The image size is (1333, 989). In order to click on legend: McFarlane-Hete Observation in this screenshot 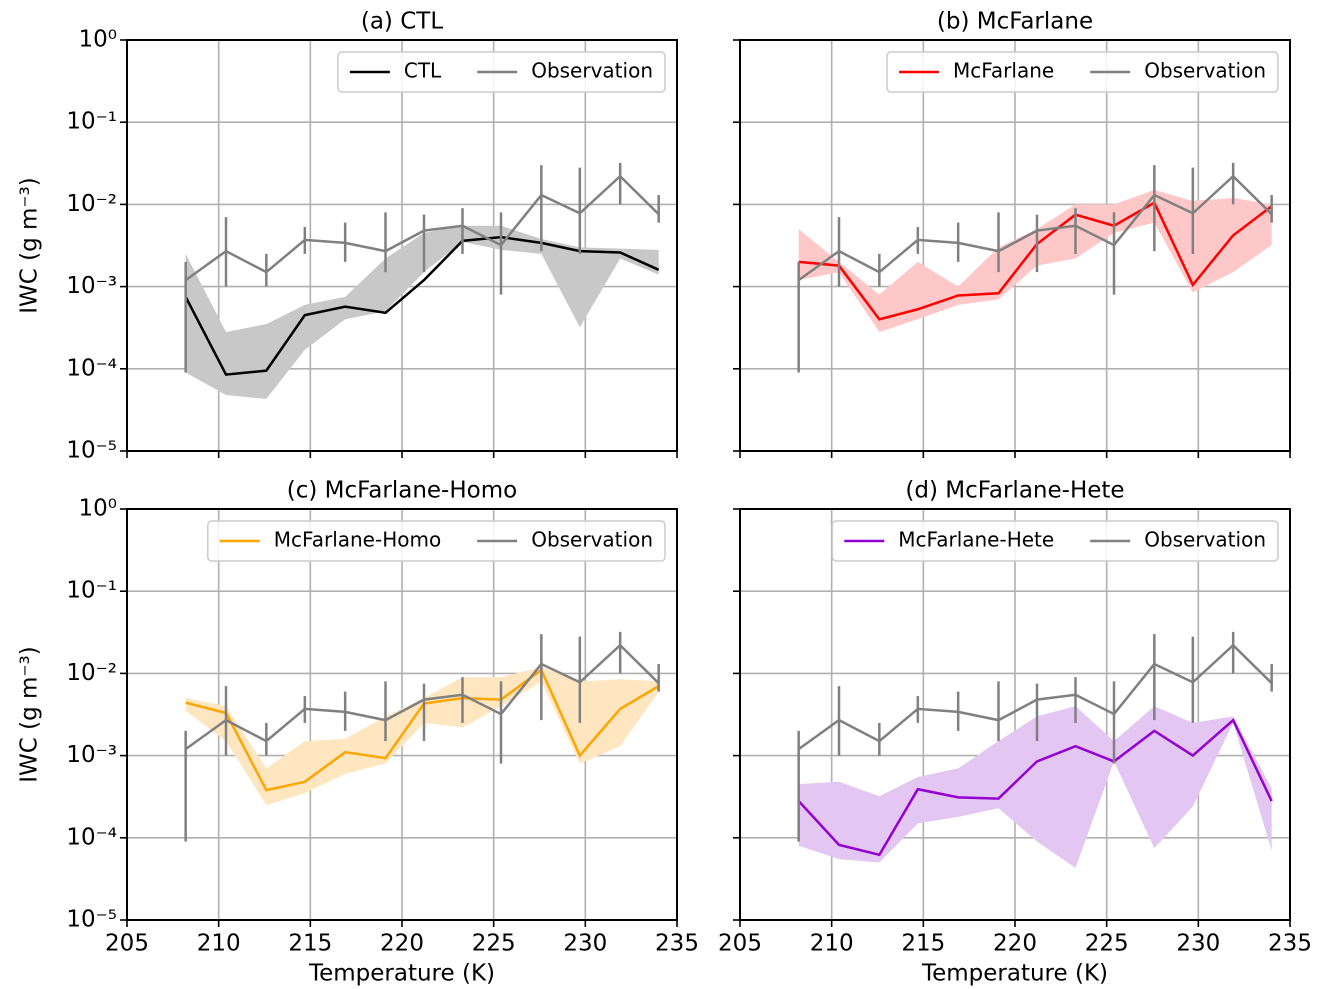, I will do `click(1055, 541)`.